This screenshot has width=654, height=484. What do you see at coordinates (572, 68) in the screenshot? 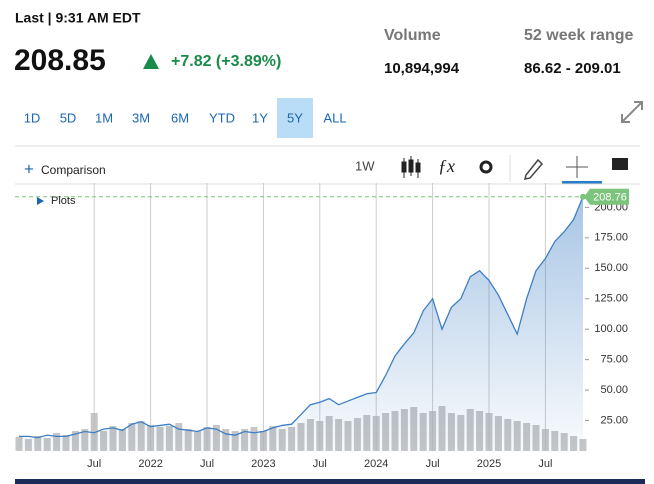
I see `range: 86.62 - 209.01` at bounding box center [572, 68].